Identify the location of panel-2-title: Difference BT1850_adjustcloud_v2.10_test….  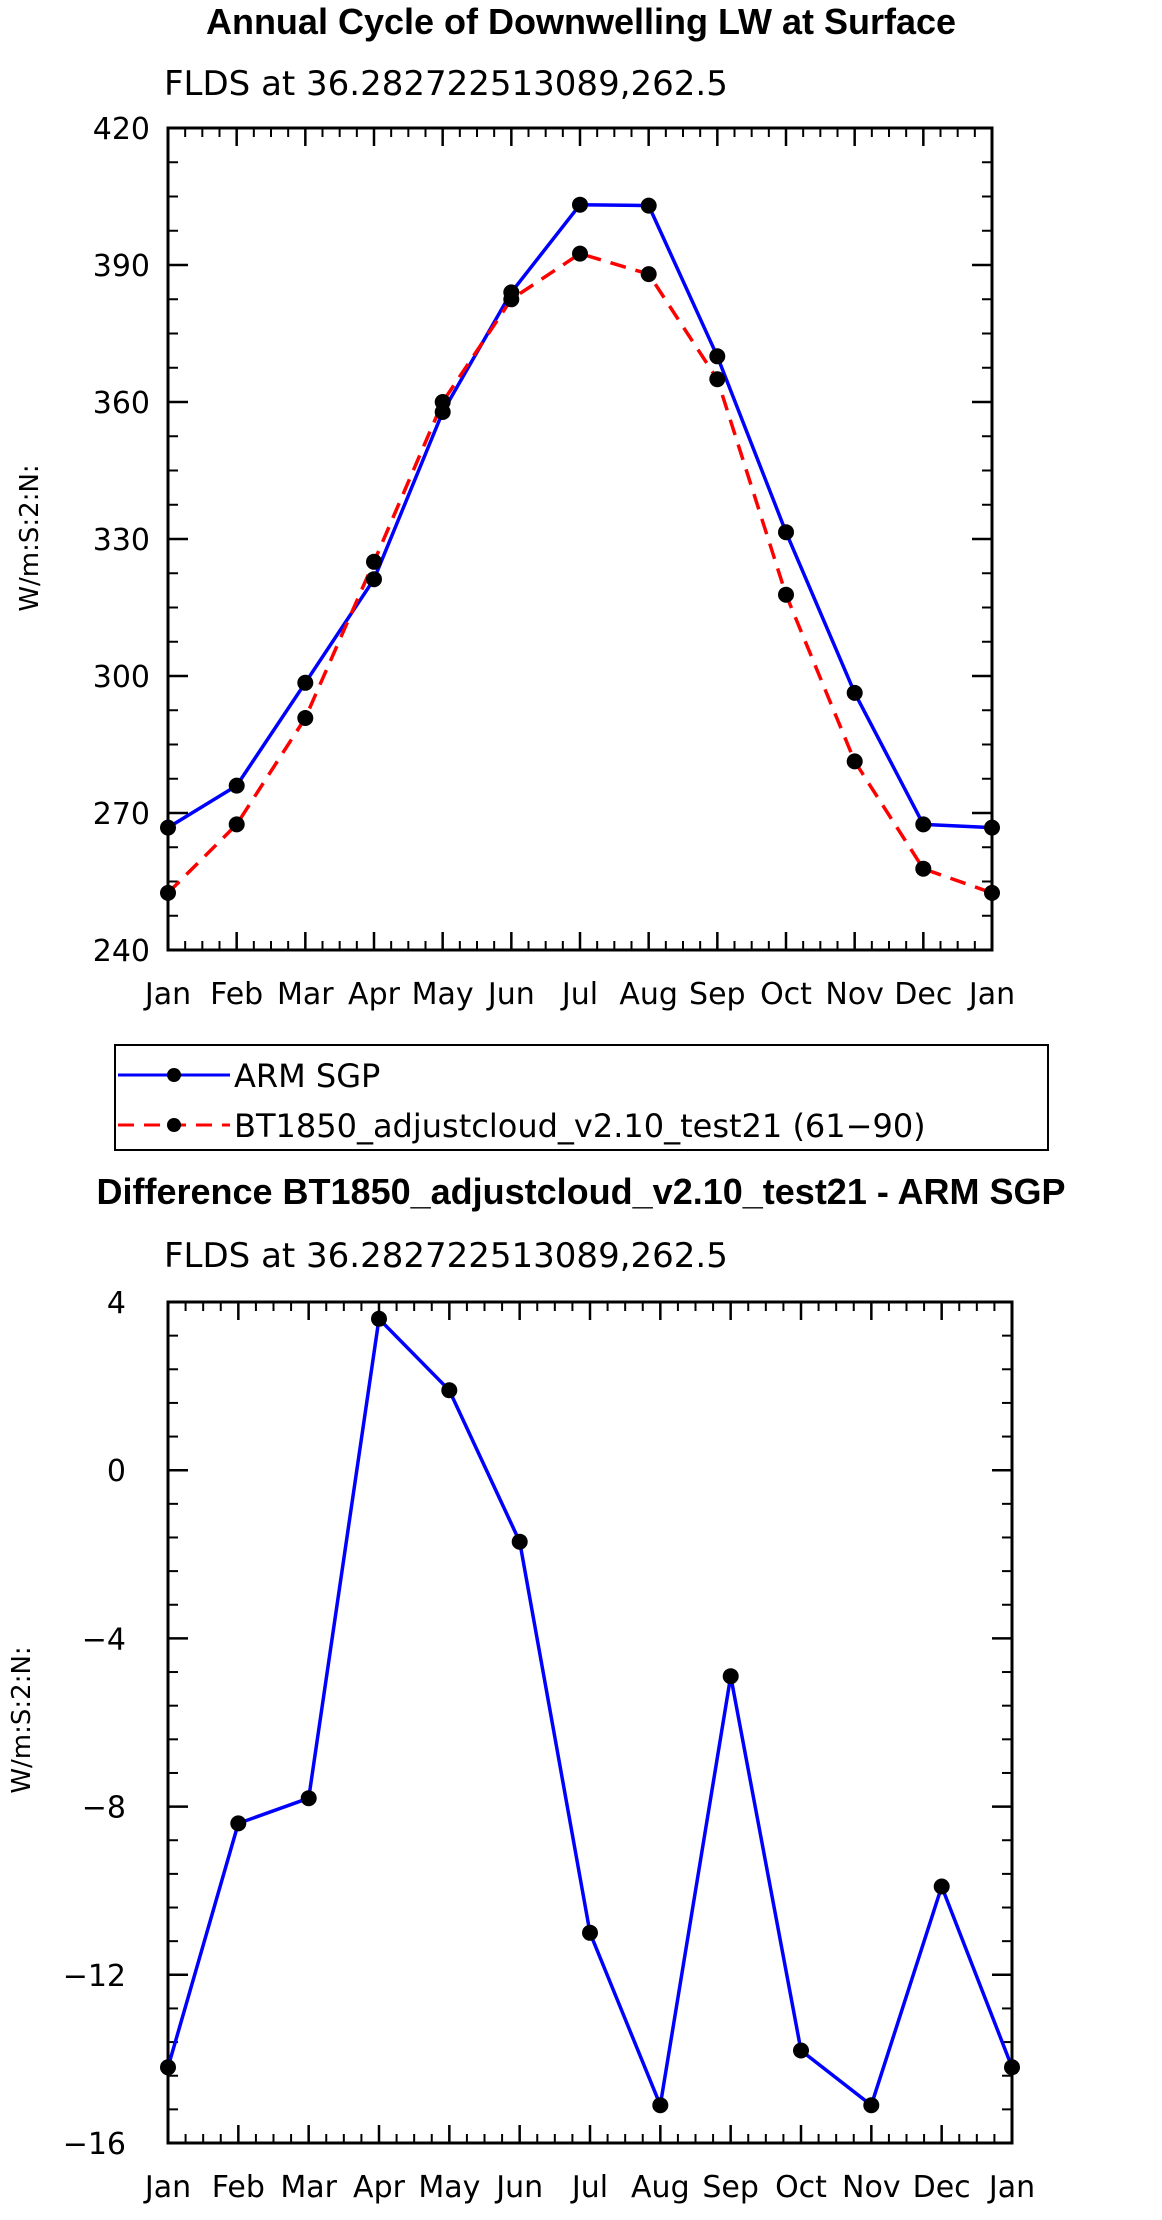
(580, 1191).